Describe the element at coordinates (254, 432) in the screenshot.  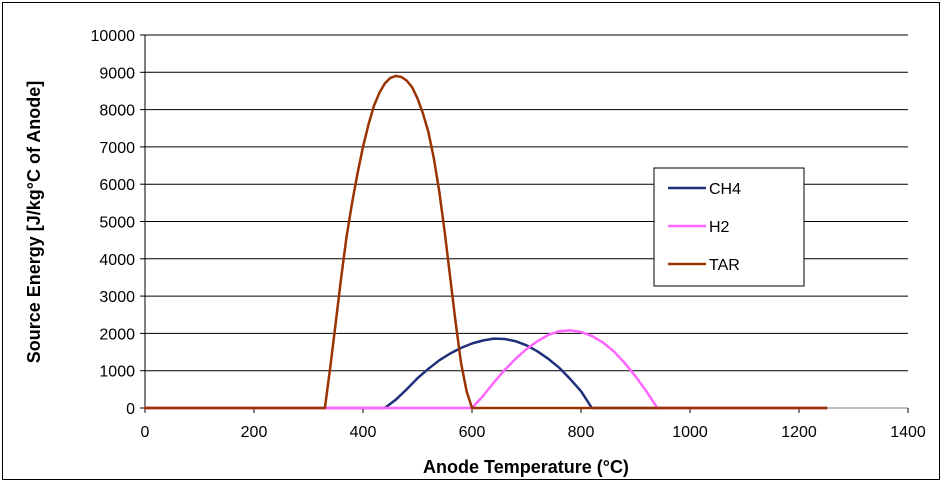
I see `x-tick-label-1: 200` at that location.